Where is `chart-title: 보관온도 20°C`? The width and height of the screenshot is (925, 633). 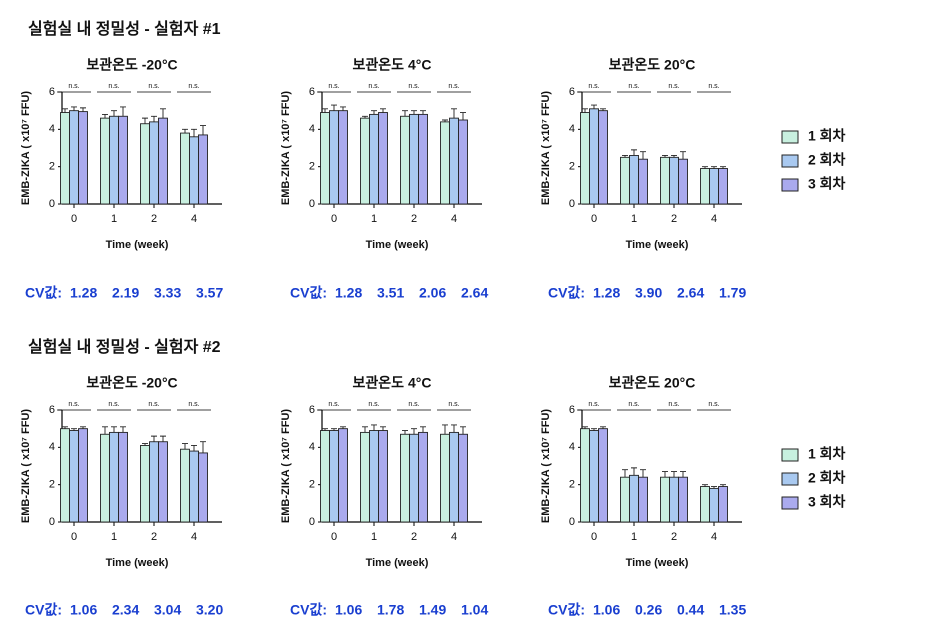 chart-title: 보관온도 20°C is located at coordinates (652, 383).